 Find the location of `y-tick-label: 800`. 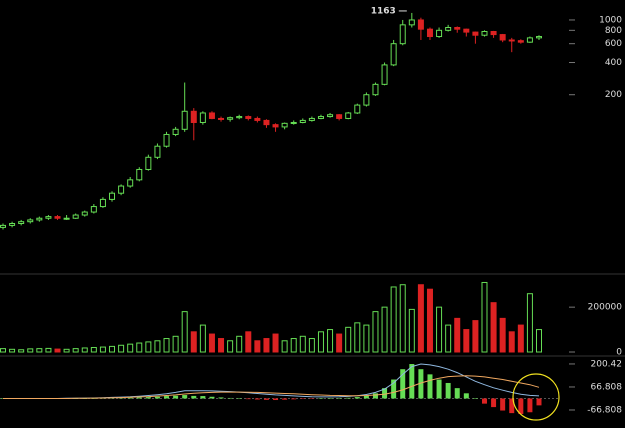

y-tick-label: 800 is located at coordinates (613, 31).